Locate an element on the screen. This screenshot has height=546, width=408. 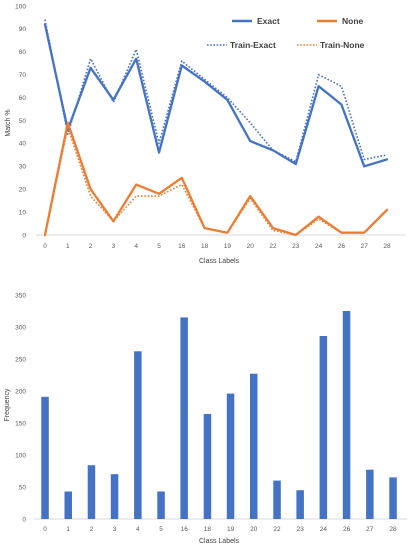
legend-item-exact: Exact is located at coordinates (256, 21).